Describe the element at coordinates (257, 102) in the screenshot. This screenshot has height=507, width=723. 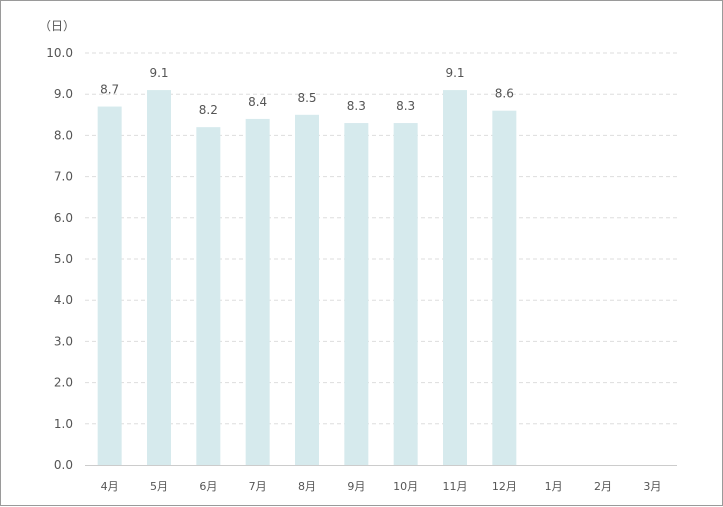
I see `data-label: 8.4` at that location.